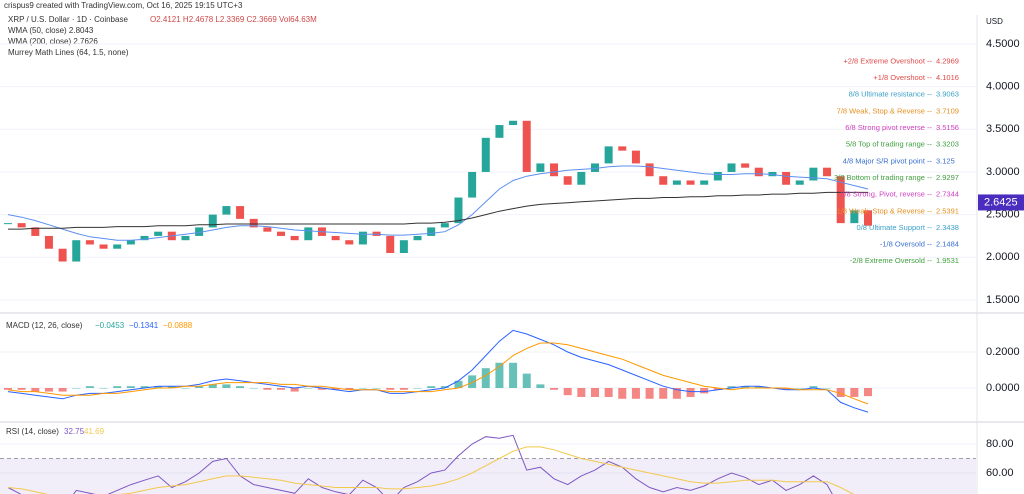  What do you see at coordinates (883, 177) in the screenshot?
I see `murrey-label: 3/8 Bottom of trading range --` at bounding box center [883, 177].